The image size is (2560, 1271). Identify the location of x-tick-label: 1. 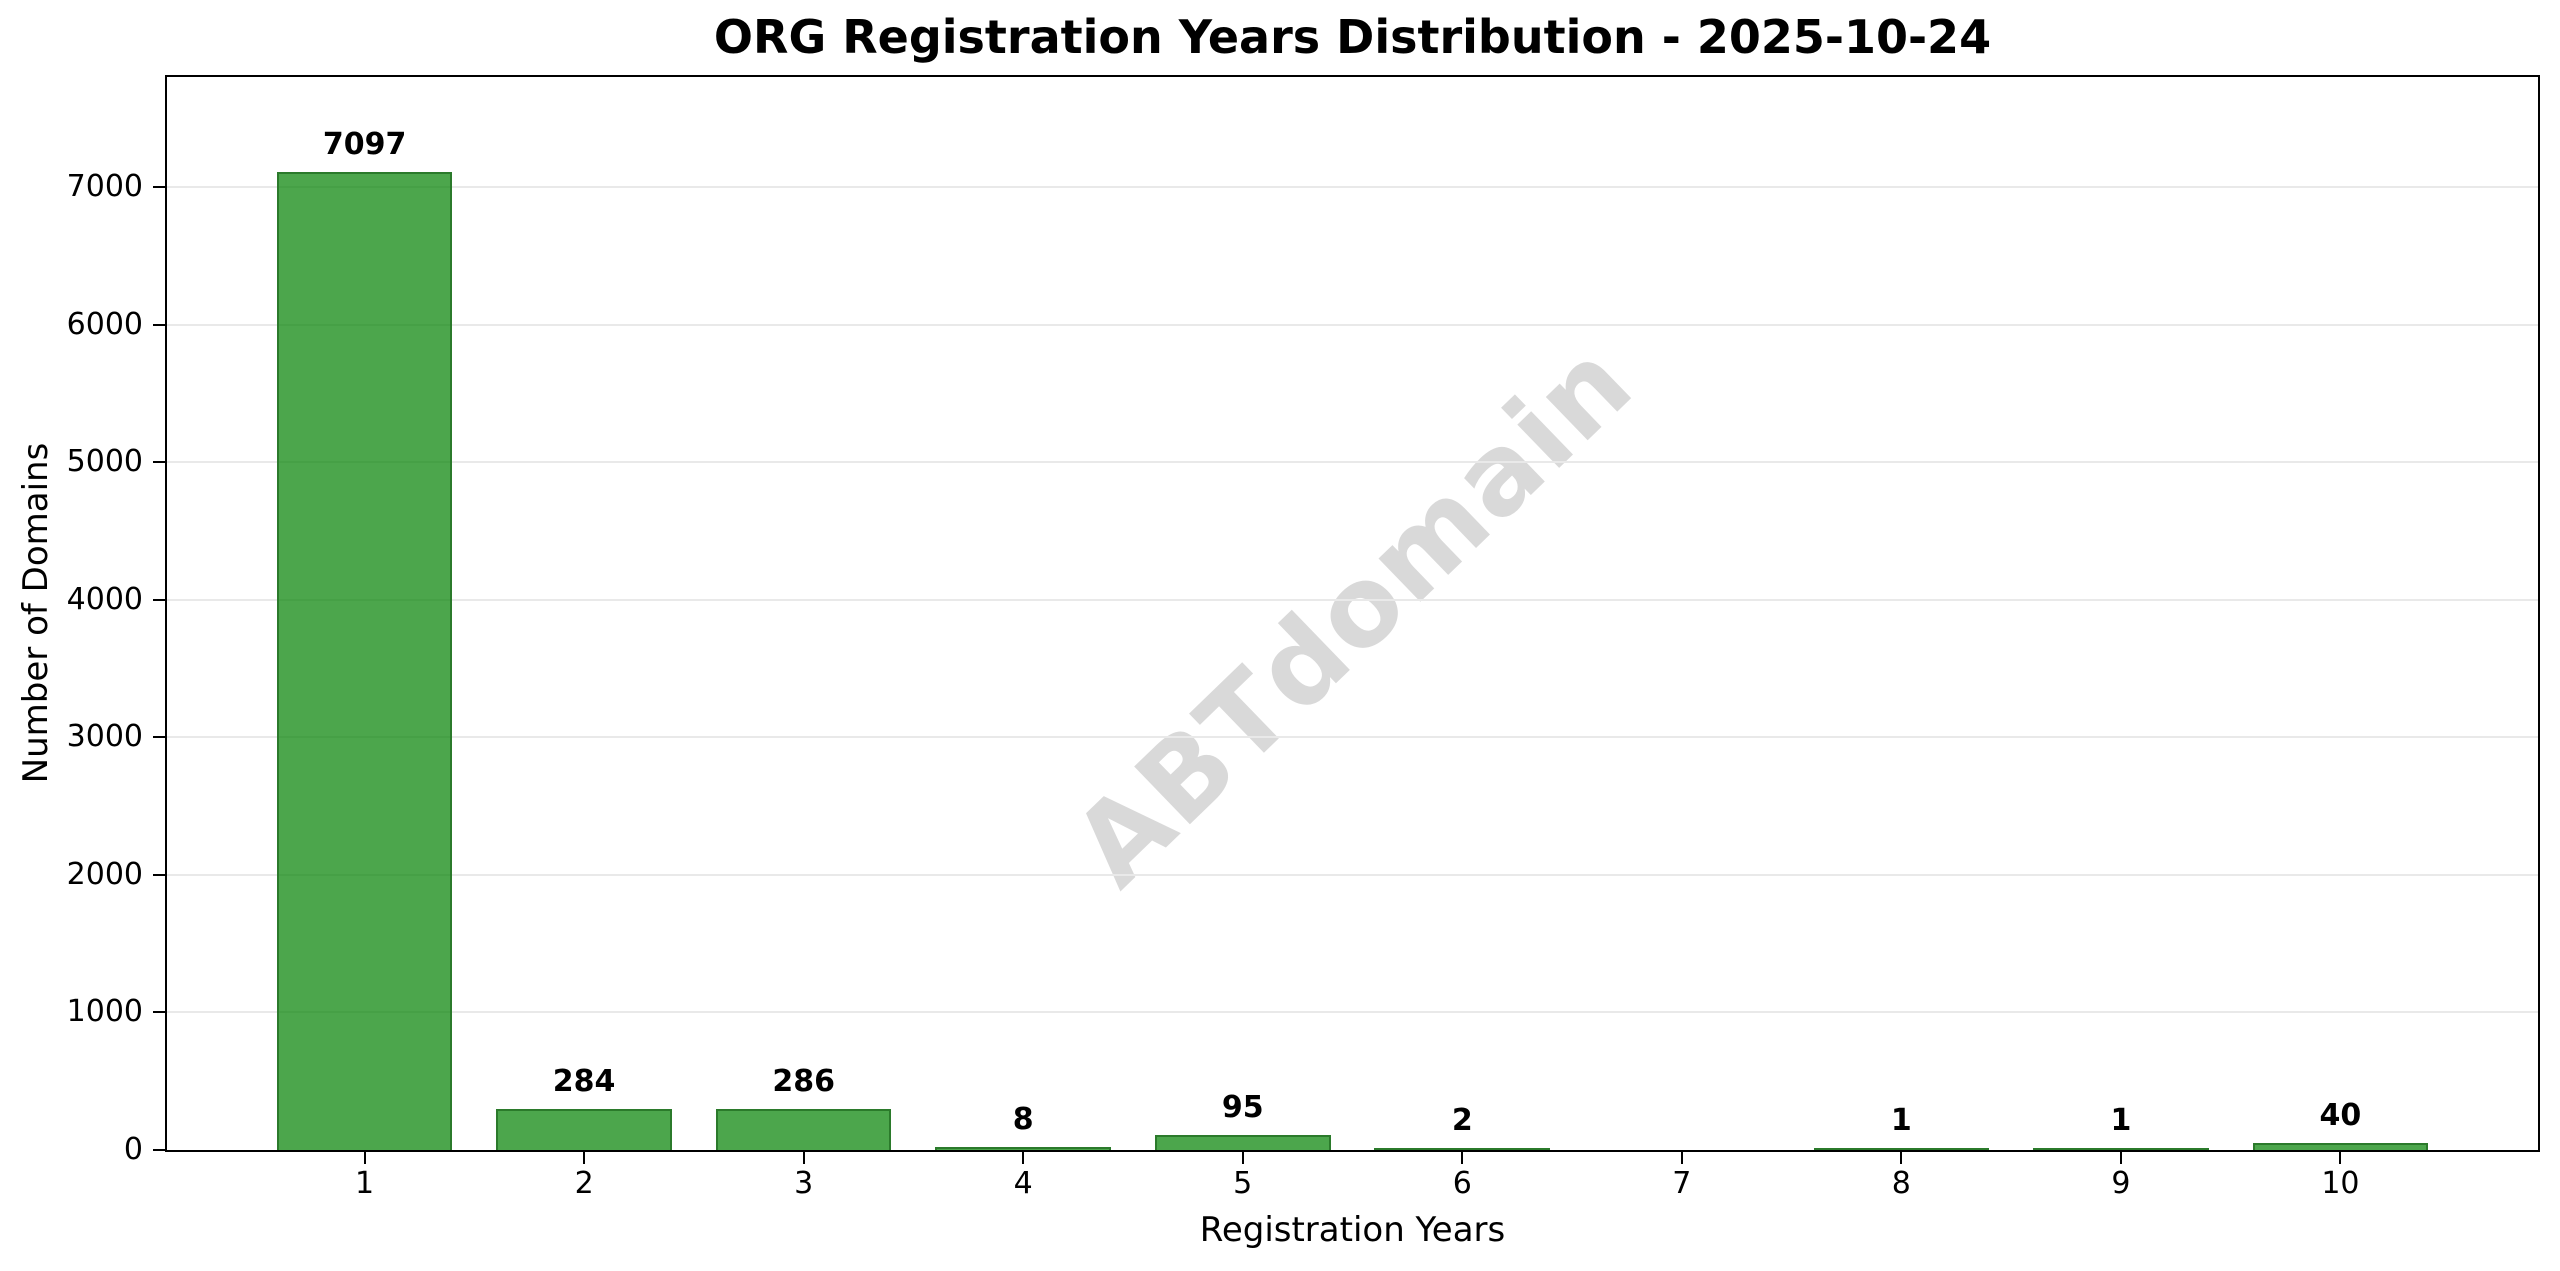
(365, 1183).